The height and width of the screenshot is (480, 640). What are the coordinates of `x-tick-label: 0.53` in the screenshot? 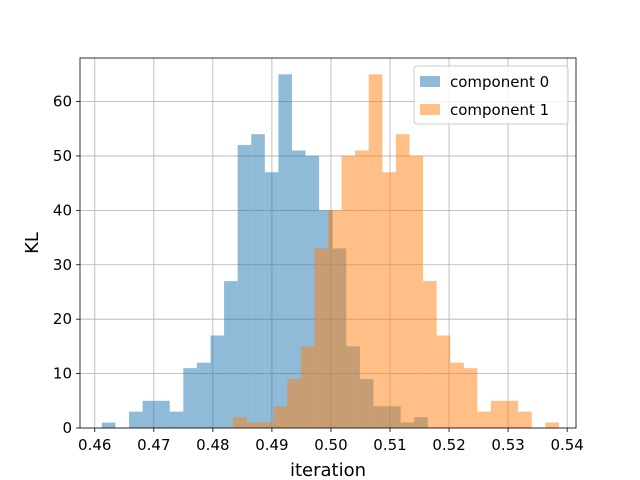 It's located at (507, 445).